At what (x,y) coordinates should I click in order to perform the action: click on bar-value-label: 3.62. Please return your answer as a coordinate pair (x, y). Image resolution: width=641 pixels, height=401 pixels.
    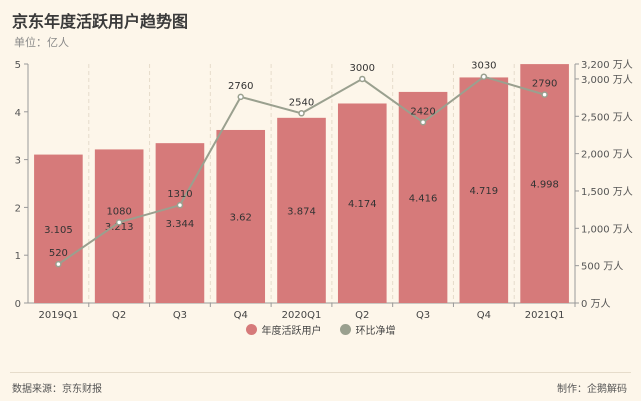
    Looking at the image, I should click on (241, 217).